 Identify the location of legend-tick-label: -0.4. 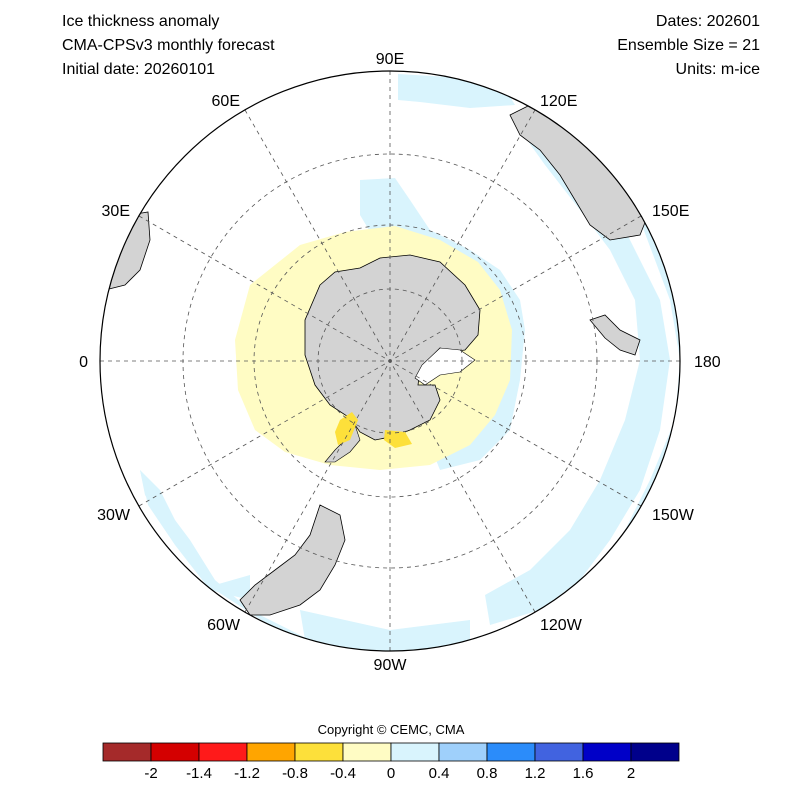
(343, 773).